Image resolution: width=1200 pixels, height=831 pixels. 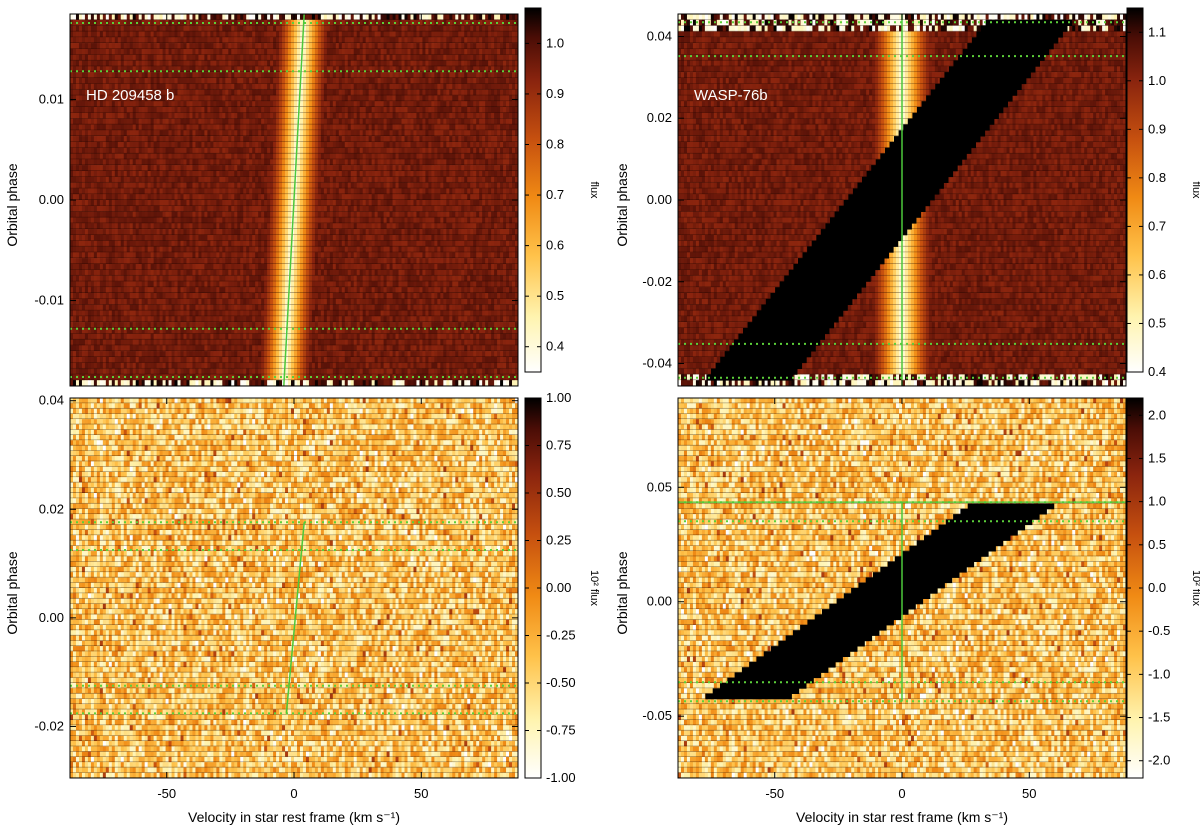 What do you see at coordinates (561, 682) in the screenshot?
I see `colorbar-tick-label: -0.50` at bounding box center [561, 682].